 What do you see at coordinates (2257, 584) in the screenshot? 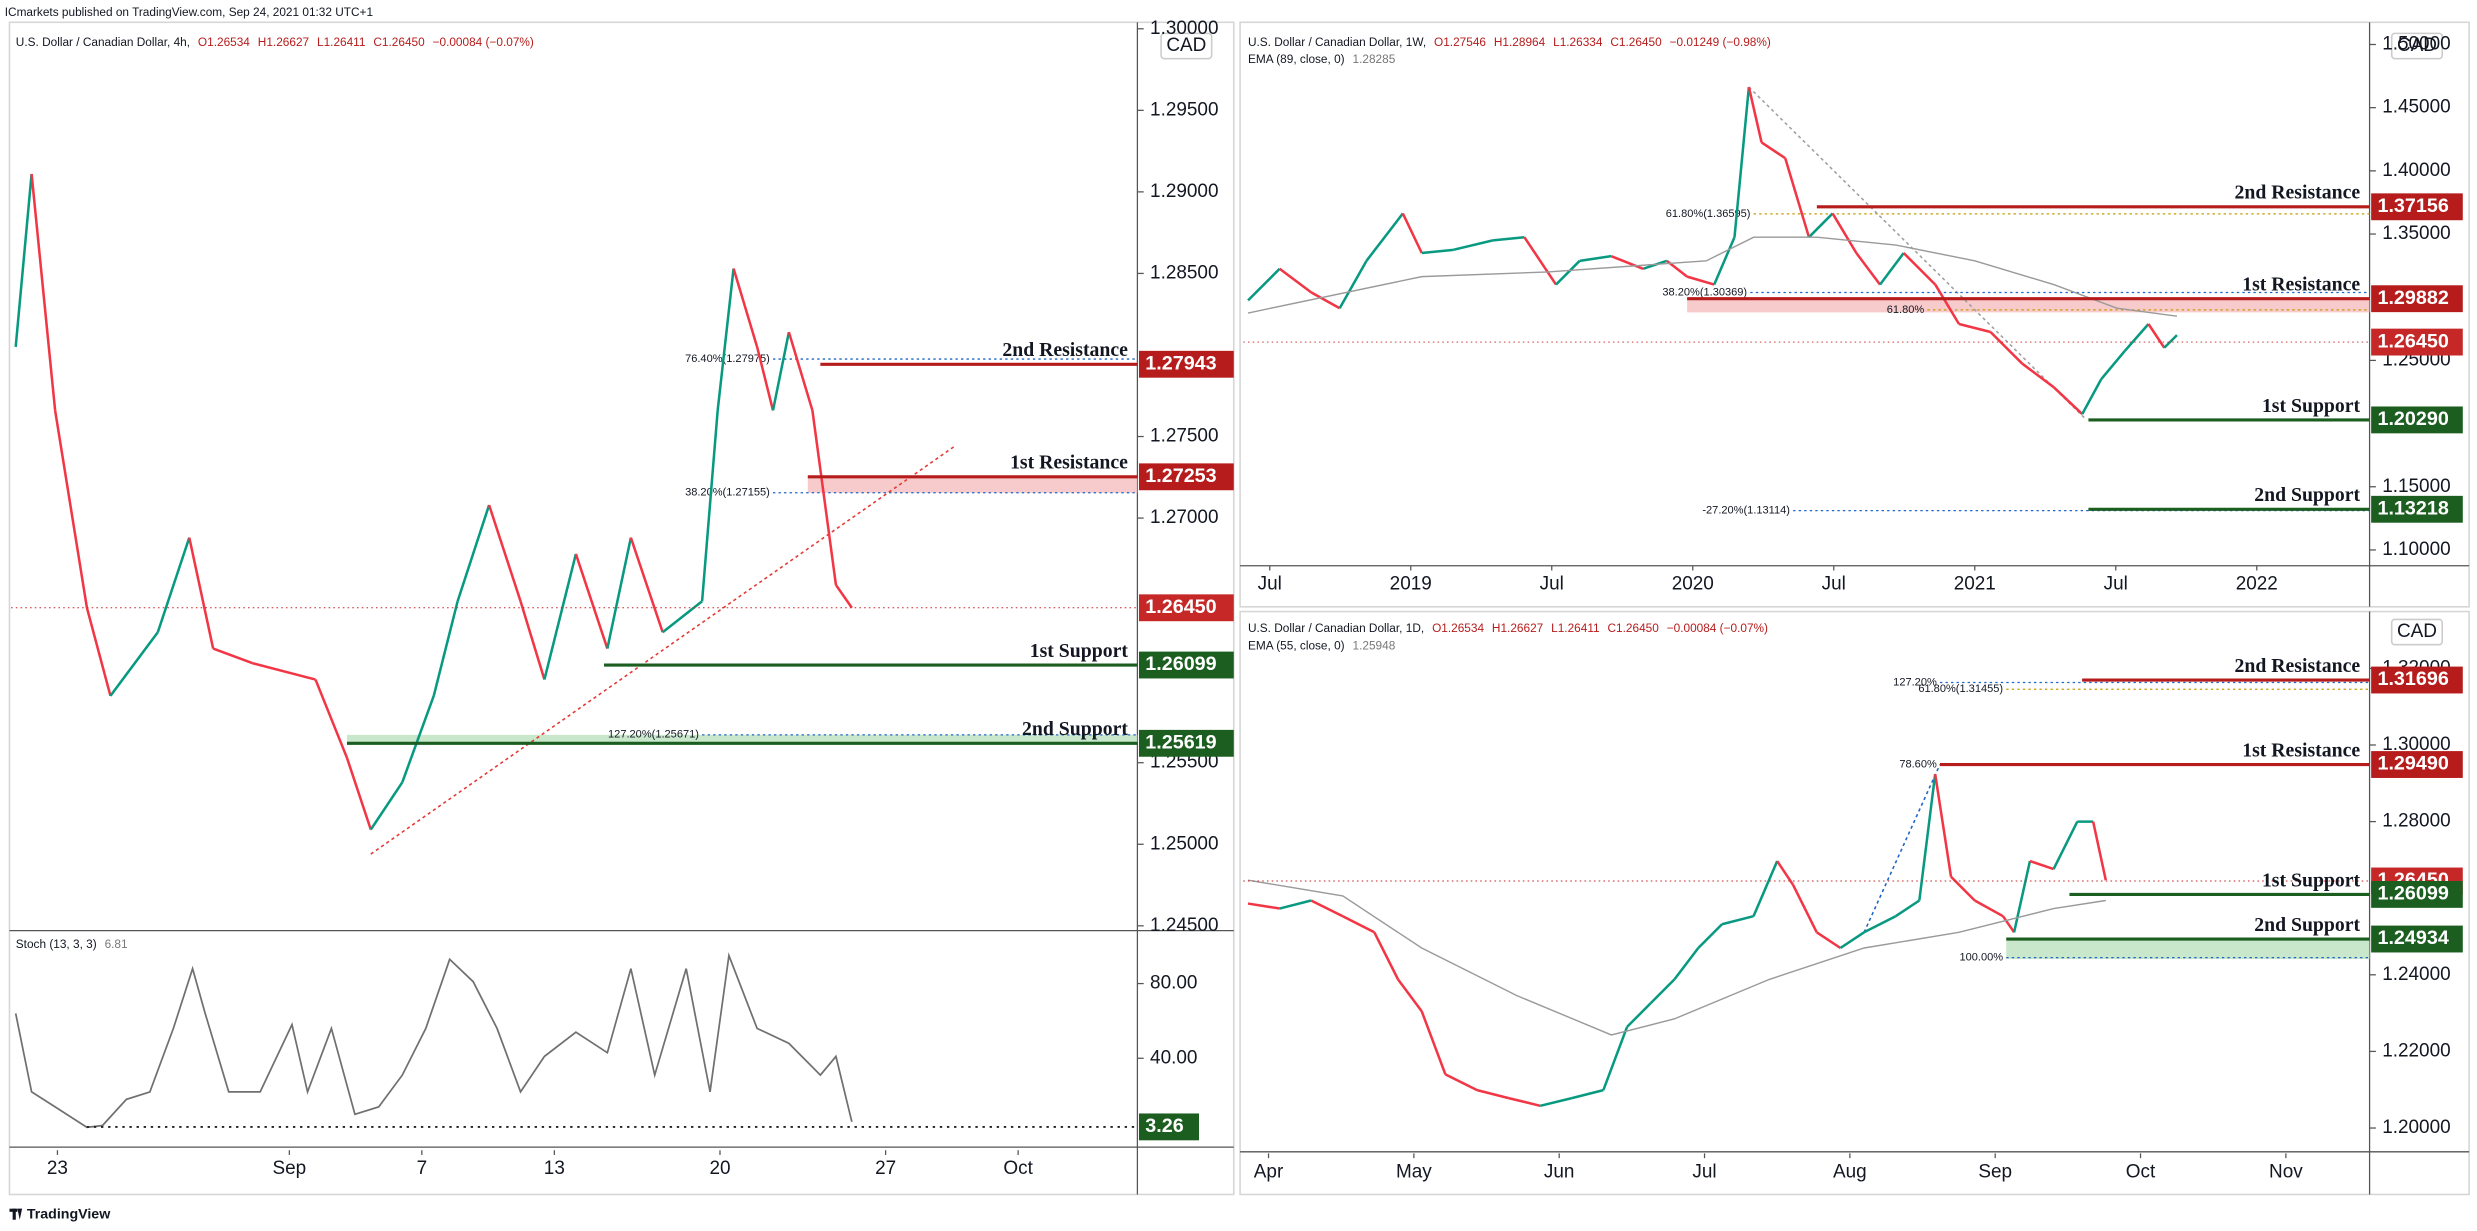
I see `x-tick-label: 2022` at bounding box center [2257, 584].